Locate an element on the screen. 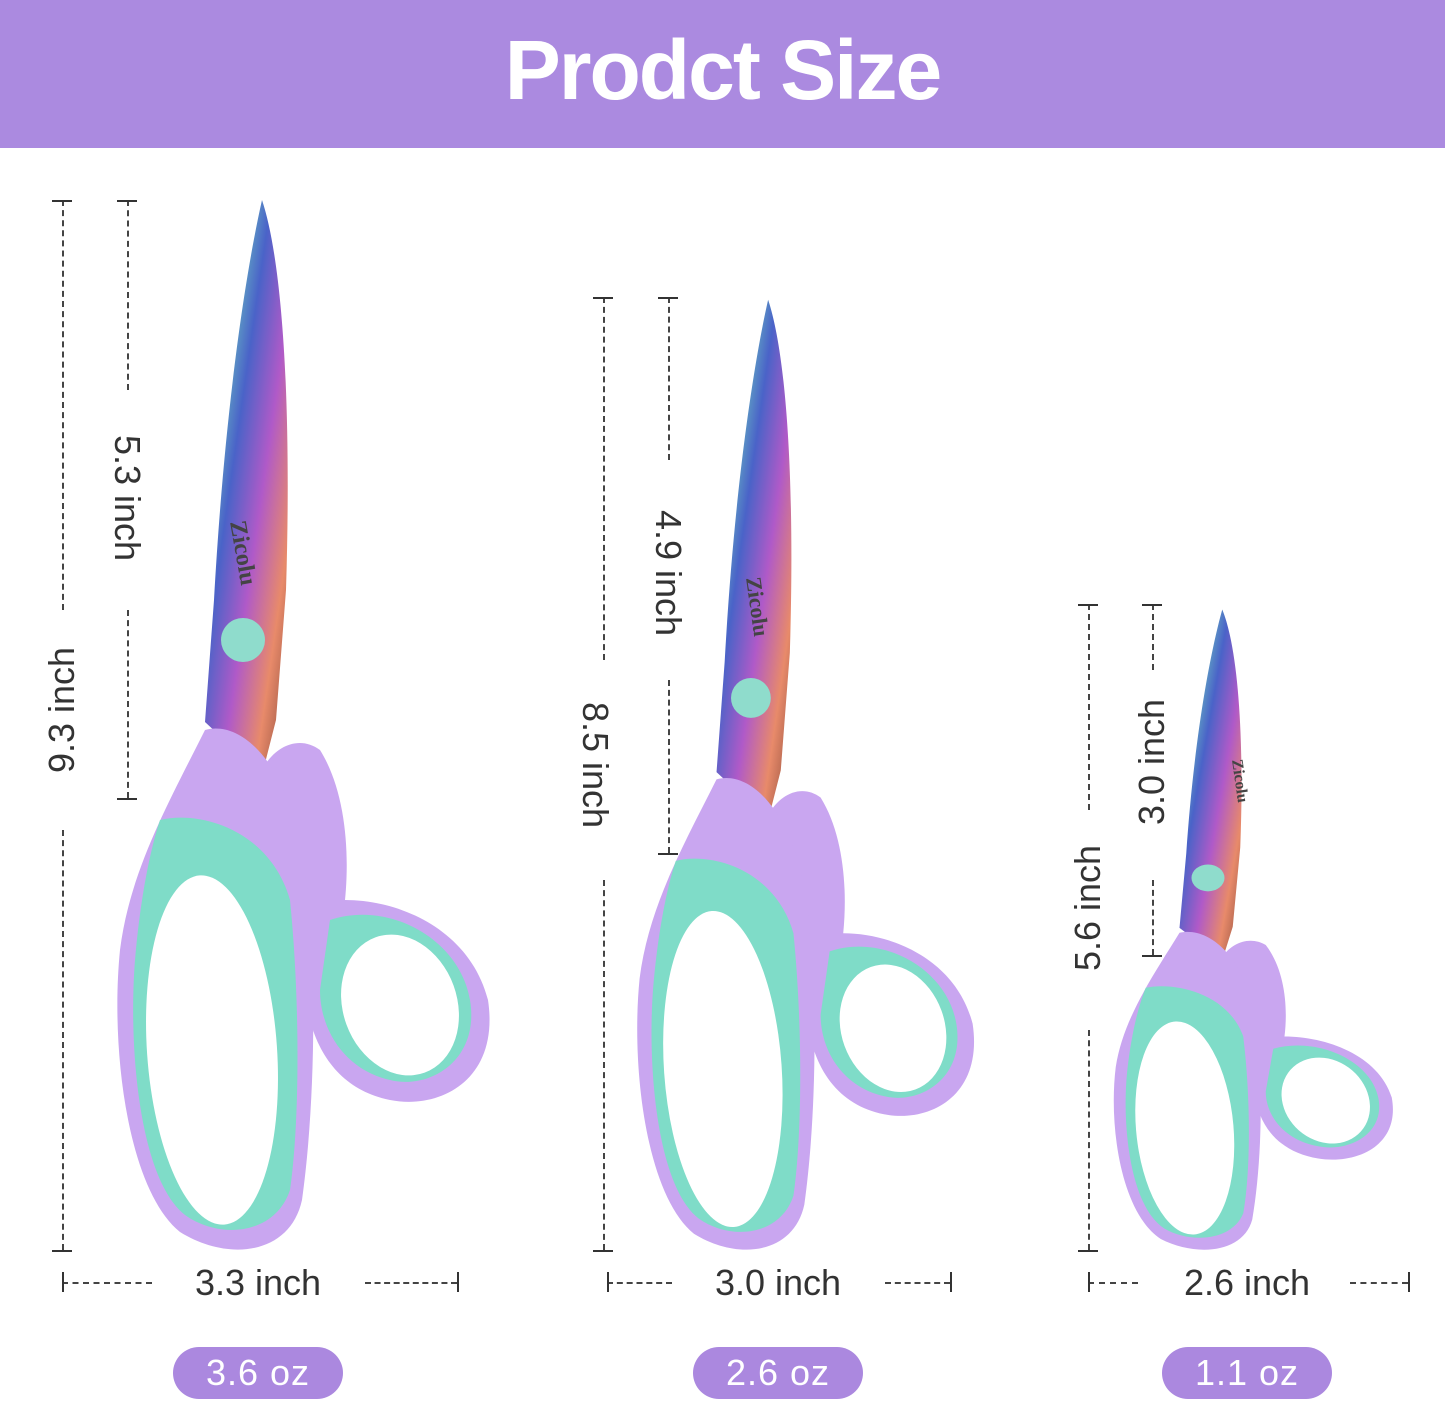 Image resolution: width=1445 pixels, height=1402 pixels. weight-badge: 1.1 oz is located at coordinates (1247, 1373).